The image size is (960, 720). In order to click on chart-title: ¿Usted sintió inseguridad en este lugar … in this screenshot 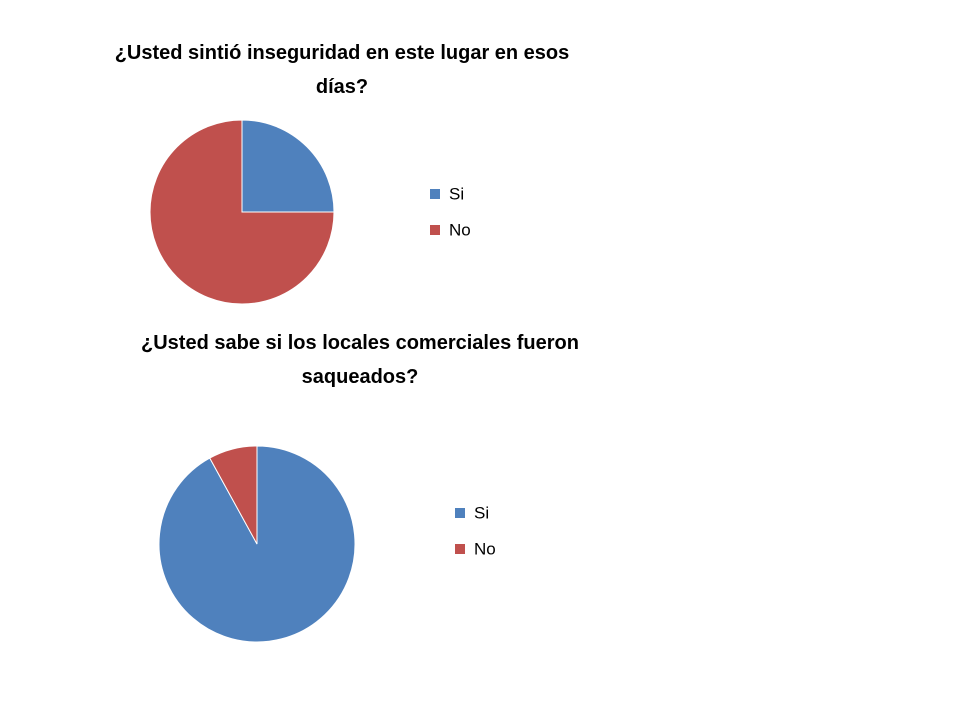, I will do `click(342, 70)`.